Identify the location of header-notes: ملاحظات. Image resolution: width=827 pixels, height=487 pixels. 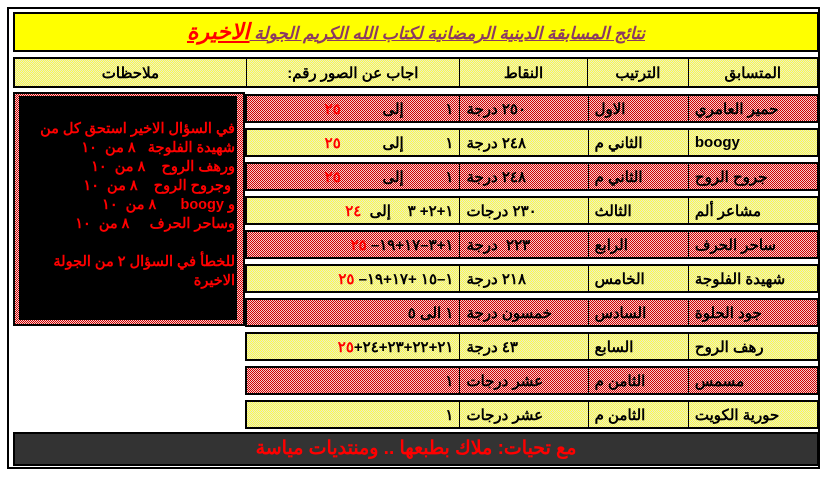
(130, 73).